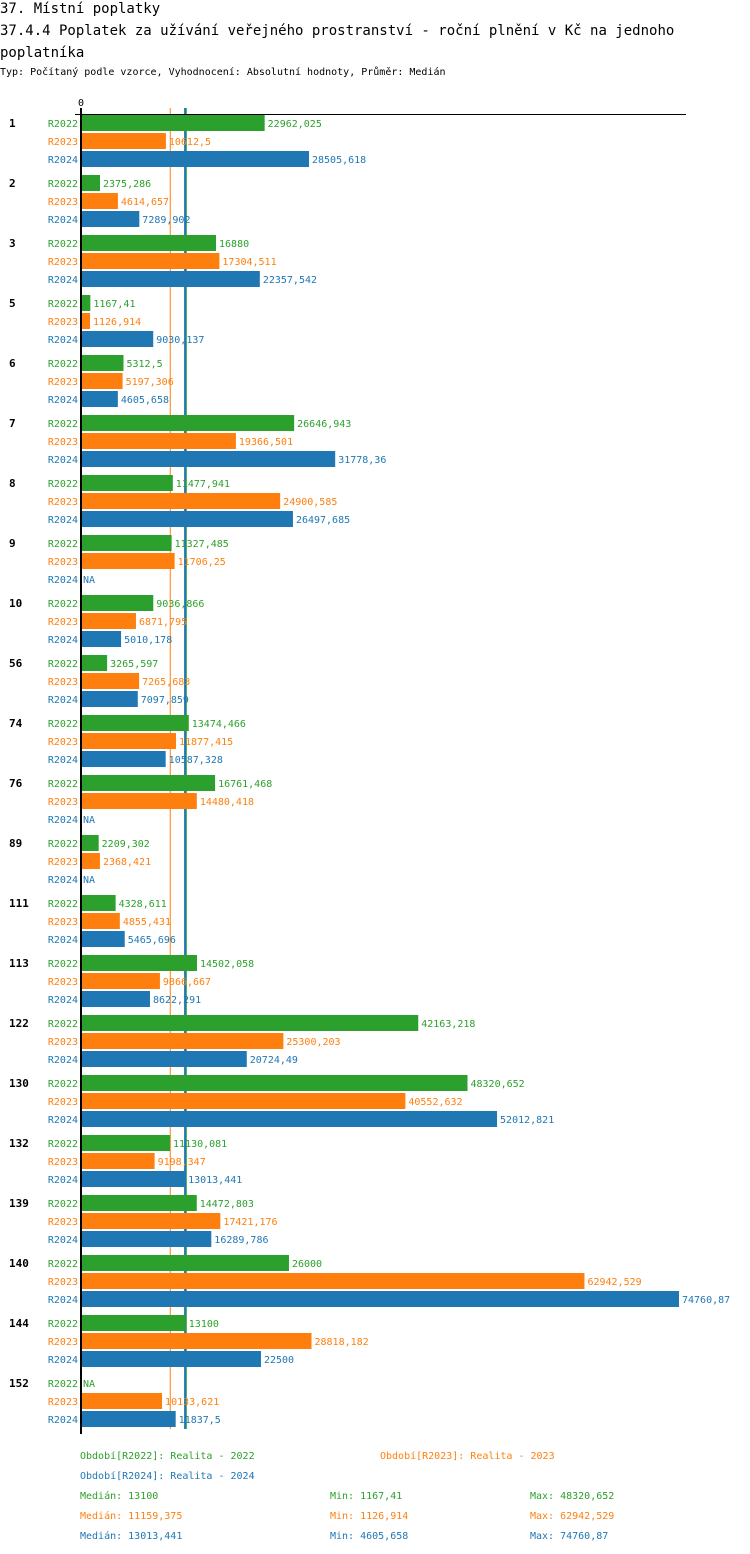  I want to click on data-label: 40552,632, so click(435, 1102).